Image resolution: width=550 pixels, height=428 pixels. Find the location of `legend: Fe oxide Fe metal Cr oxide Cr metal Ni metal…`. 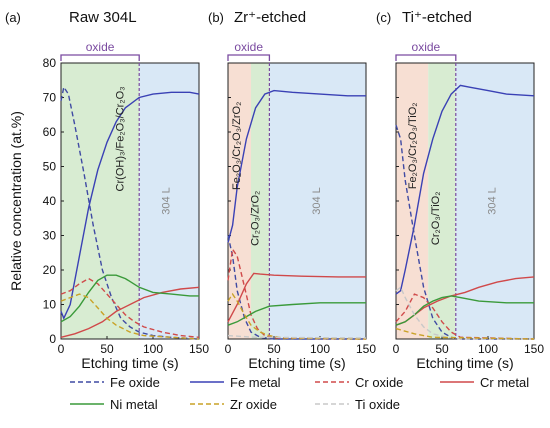

legend: Fe oxide Fe metal Cr oxide Cr metal Ni metal… is located at coordinates (299, 393).